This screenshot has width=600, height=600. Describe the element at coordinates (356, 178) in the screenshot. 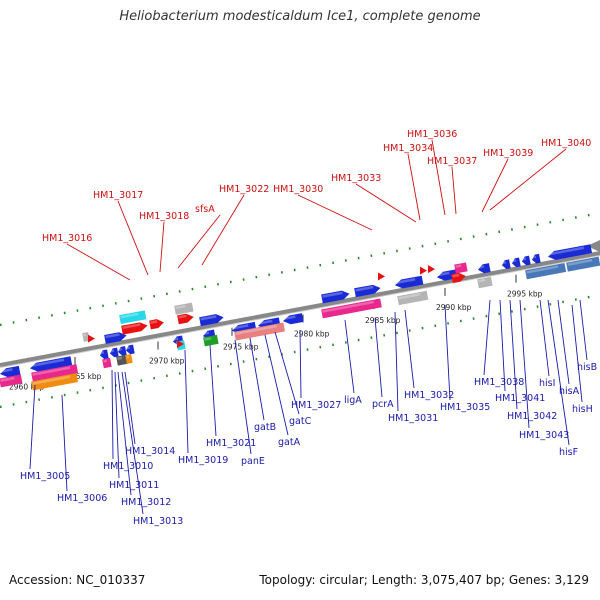

I see `upper-gene-label: HM1_3033` at that location.